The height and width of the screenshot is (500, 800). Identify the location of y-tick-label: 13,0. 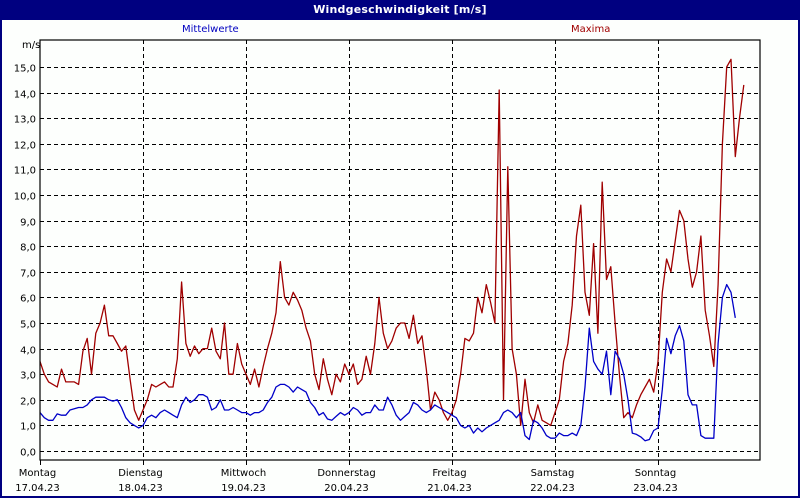
(25, 120).